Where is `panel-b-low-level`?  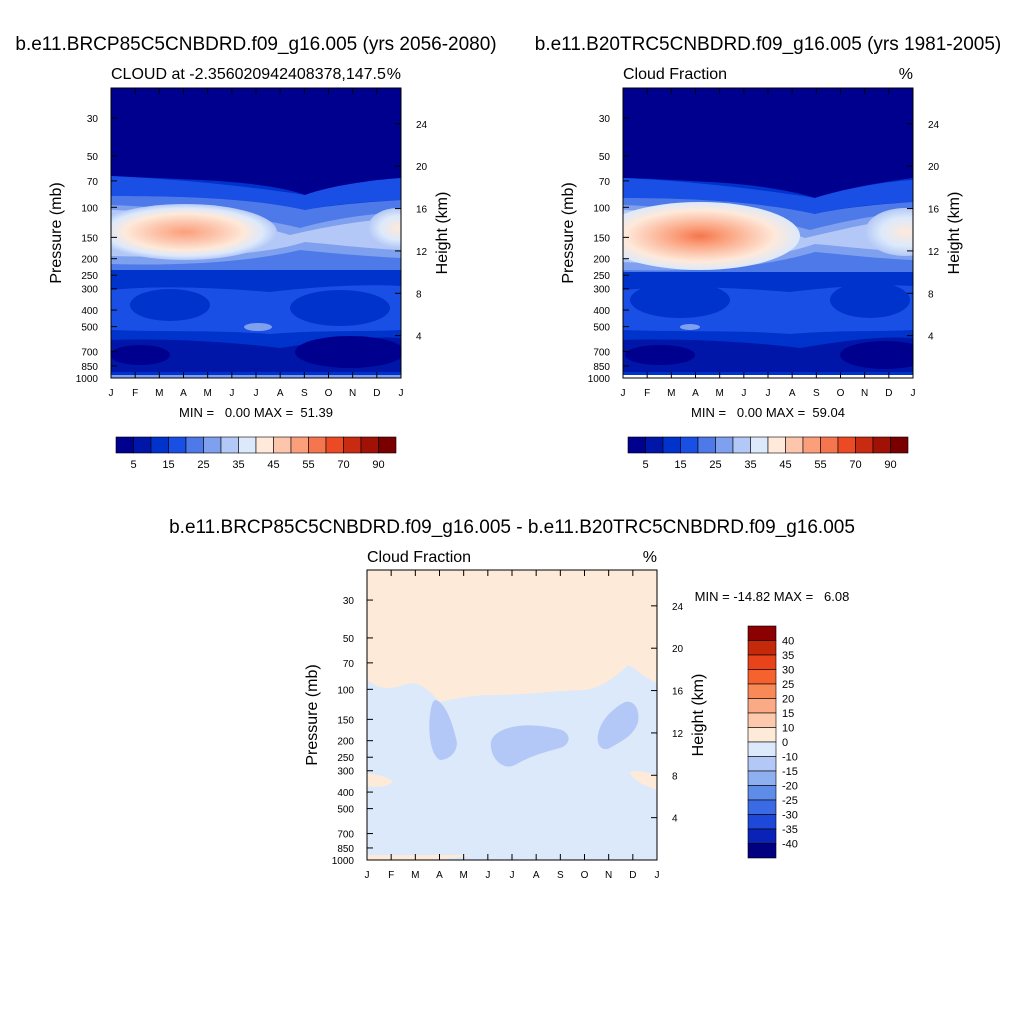 panel-b-low-level is located at coordinates (768, 354).